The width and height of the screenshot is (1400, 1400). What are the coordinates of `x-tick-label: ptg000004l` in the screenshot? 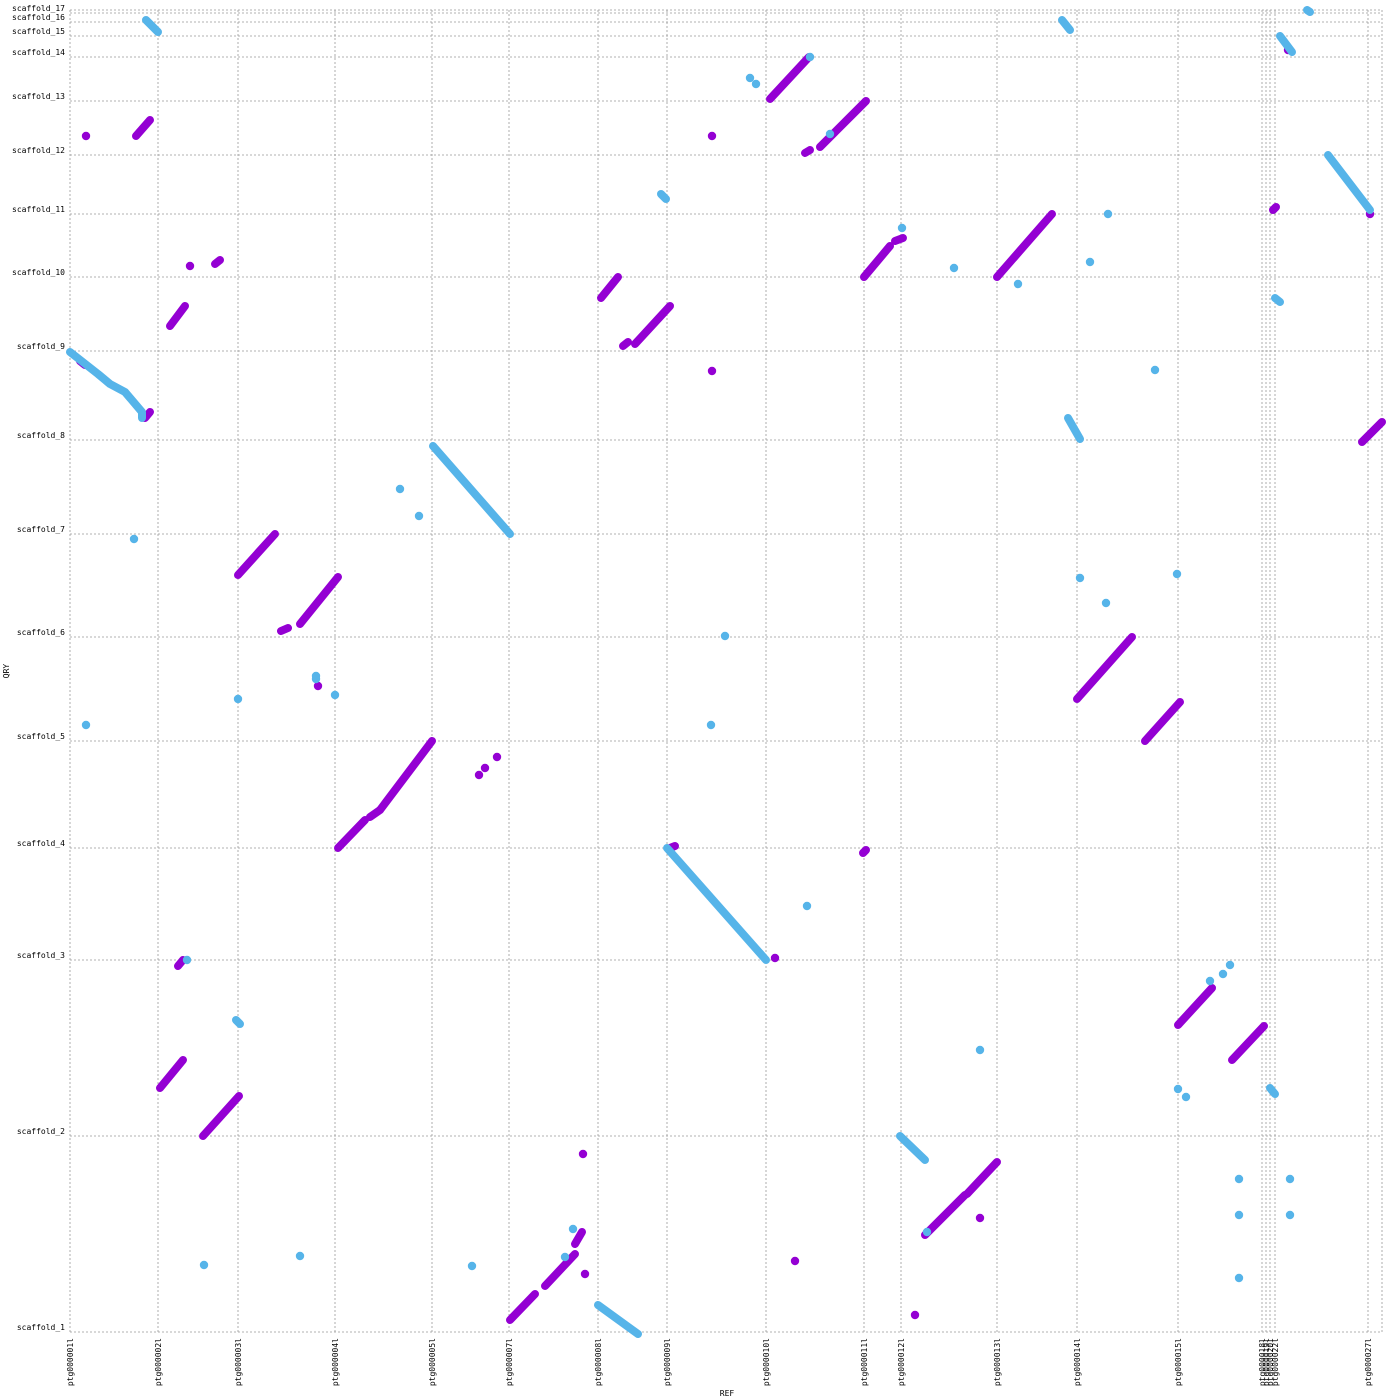 It's located at (335, 1362).